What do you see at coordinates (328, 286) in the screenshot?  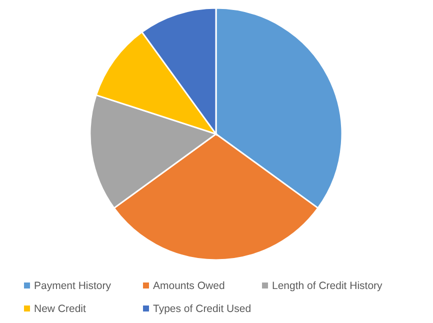 I see `legend-label: Length of Credit History` at bounding box center [328, 286].